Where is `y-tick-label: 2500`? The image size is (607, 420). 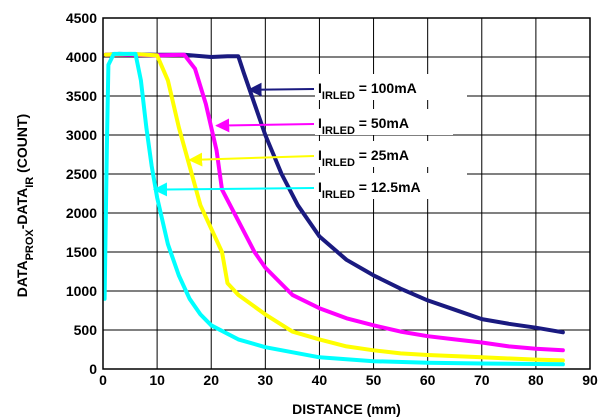
y-tick-label: 2500 is located at coordinates (81, 174).